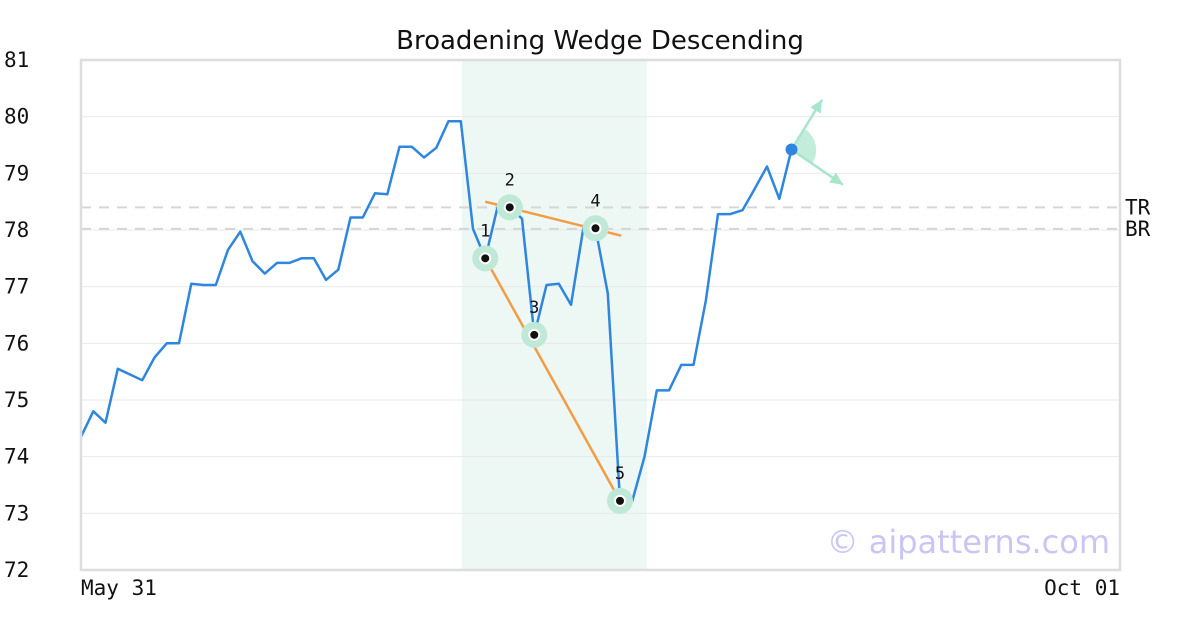 This screenshot has height=630, width=1200. I want to click on y-tick-label: 80, so click(16, 117).